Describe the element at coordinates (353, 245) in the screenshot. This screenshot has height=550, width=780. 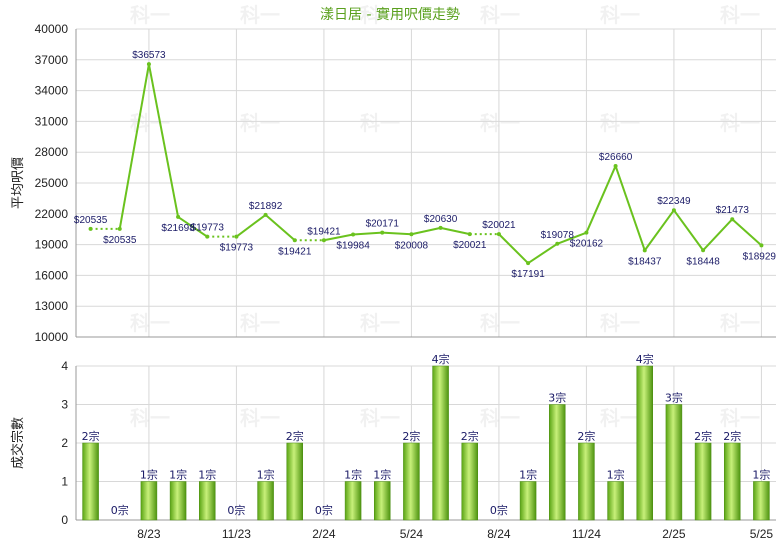
I see `point-label: $19984` at that location.